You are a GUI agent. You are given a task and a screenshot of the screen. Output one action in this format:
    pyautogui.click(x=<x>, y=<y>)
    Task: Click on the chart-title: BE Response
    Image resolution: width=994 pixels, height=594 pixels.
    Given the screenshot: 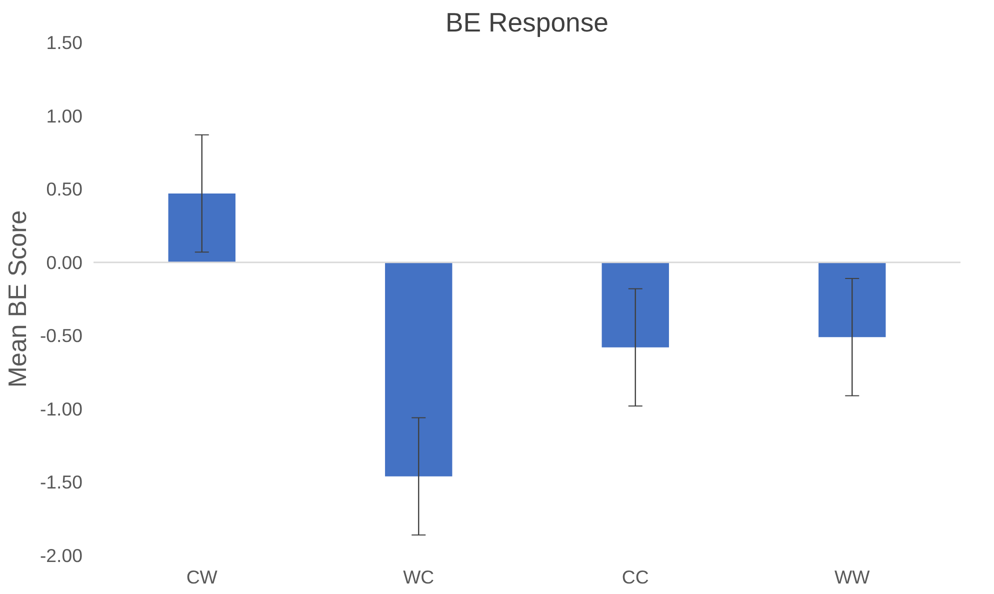 What is the action you would take?
    pyautogui.click(x=527, y=23)
    